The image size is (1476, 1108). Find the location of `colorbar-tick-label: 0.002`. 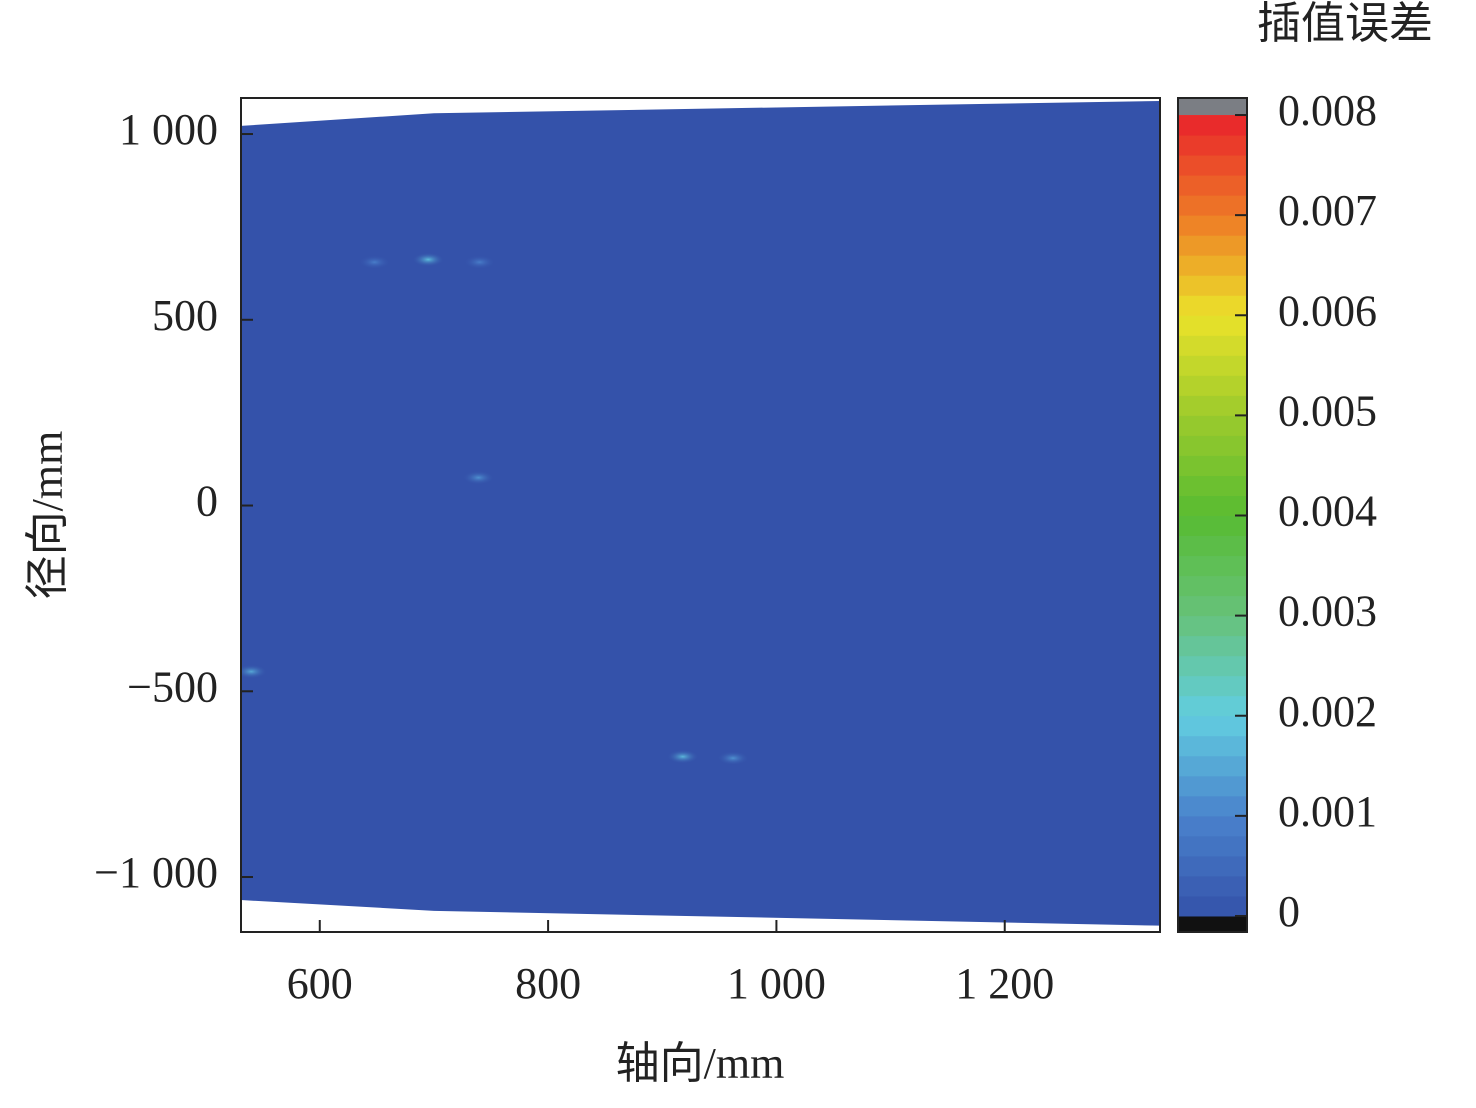

colorbar-tick-label: 0.002 is located at coordinates (1327, 711).